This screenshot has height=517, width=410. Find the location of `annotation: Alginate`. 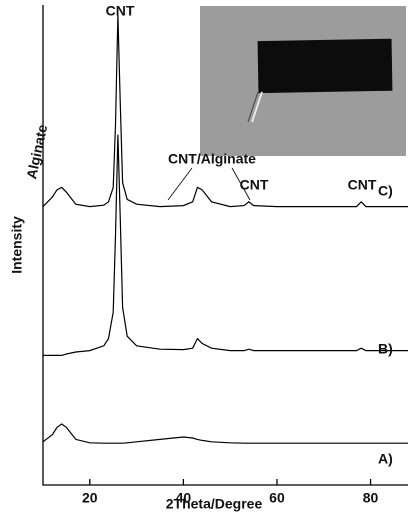

annotation: Alginate is located at coordinates (36, 152).